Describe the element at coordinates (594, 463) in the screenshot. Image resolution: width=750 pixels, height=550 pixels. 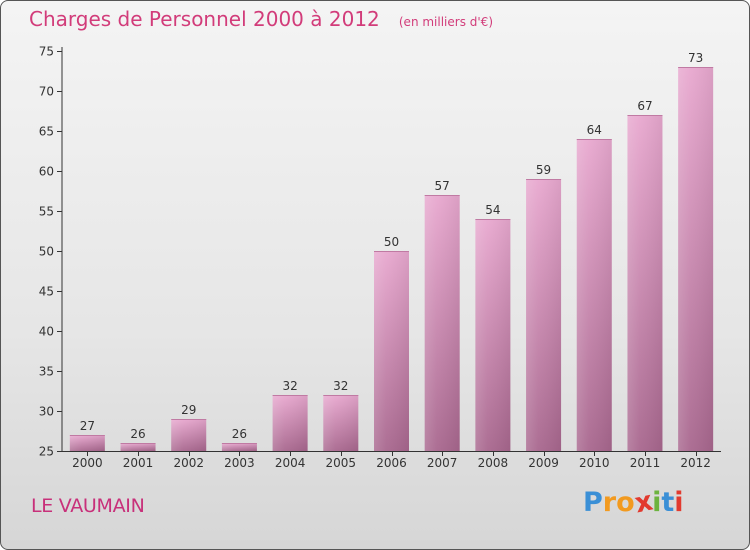
I see `x-tick-label: 2010` at that location.